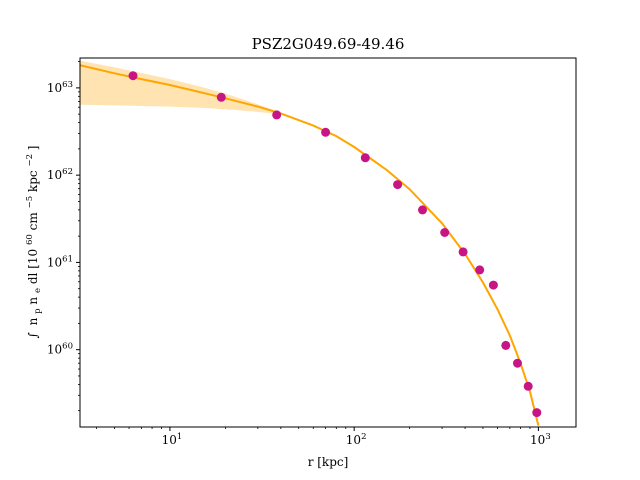 Image resolution: width=640 pixels, height=480 pixels. I want to click on y-label-exp-60: 60, so click(30, 239).